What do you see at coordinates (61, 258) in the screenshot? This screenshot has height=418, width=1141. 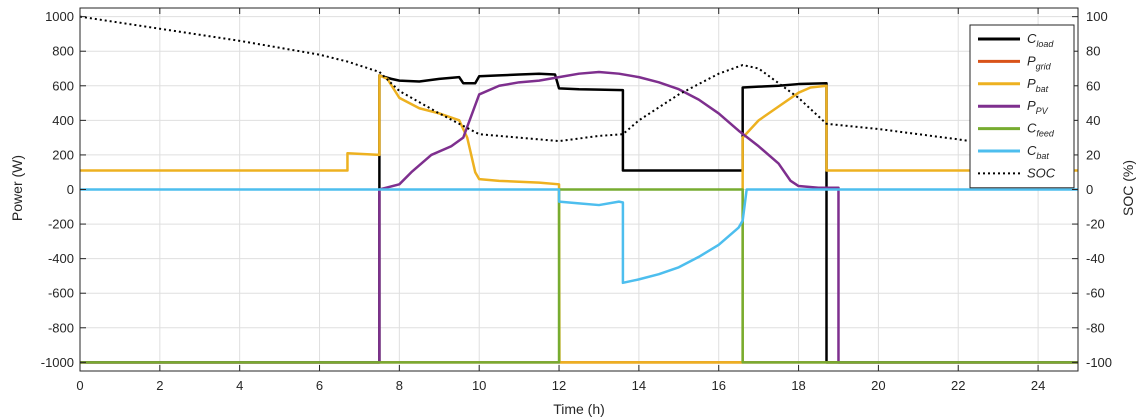 I see `y-left-tick-label: -400` at bounding box center [61, 258].